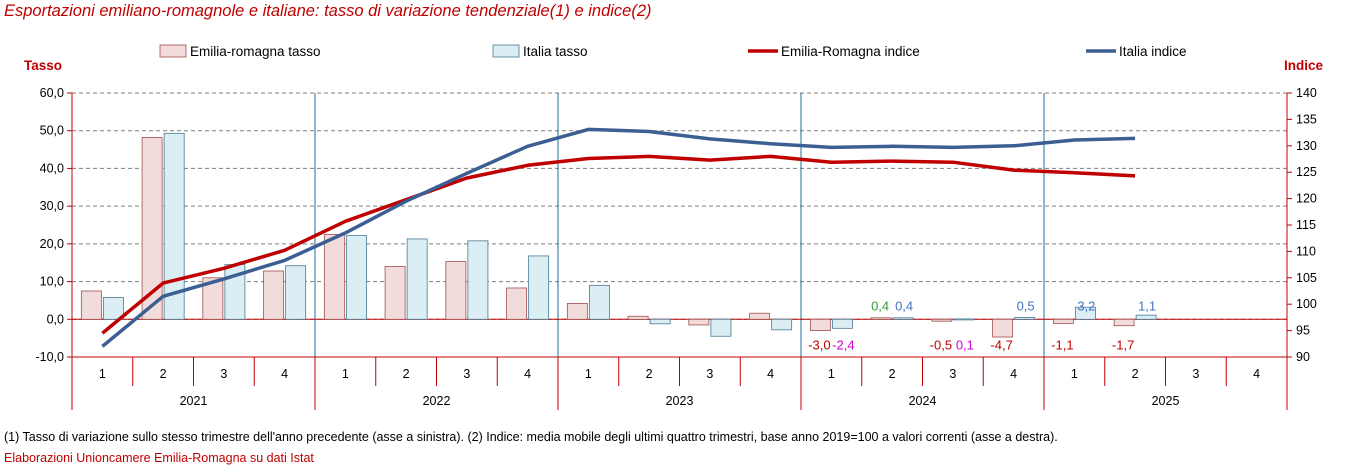 This screenshot has width=1346, height=469. Describe the element at coordinates (43, 65) in the screenshot. I see `left-axis-title: Tasso` at that location.